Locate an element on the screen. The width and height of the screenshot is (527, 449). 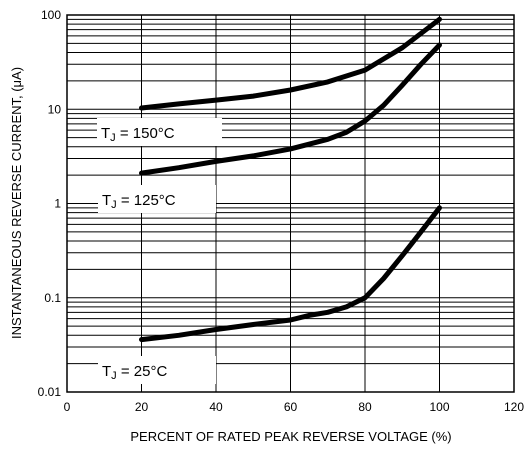
x-tick-label: 60 is located at coordinates (291, 407).